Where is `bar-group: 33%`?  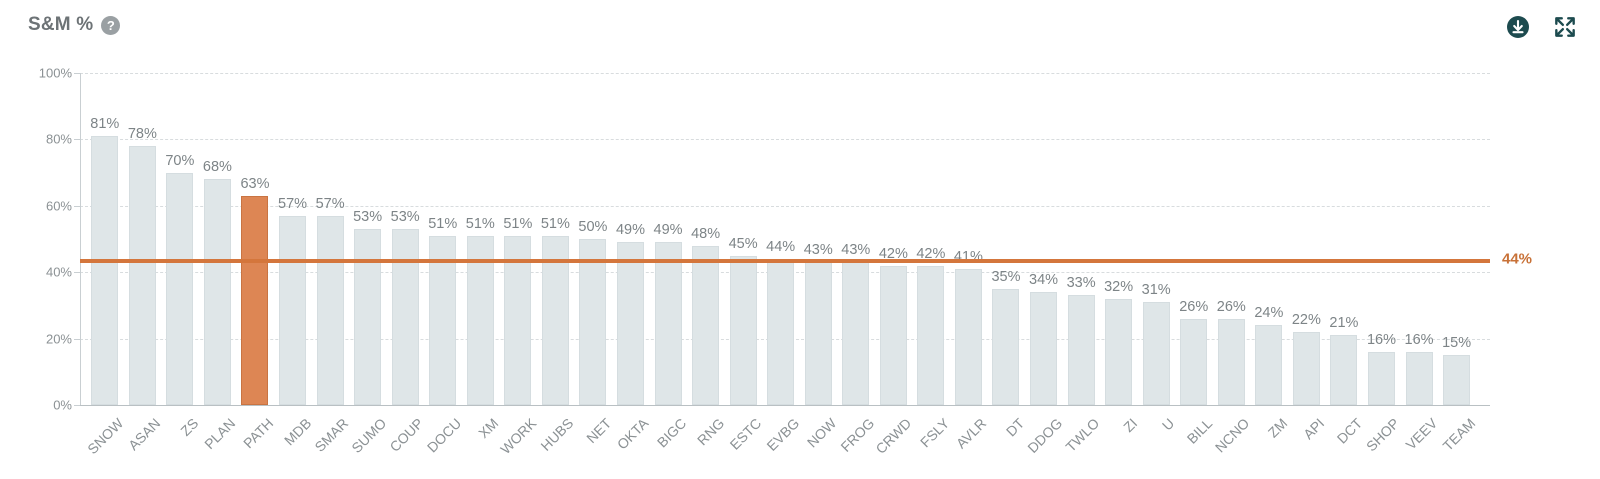
bar-group: 33% is located at coordinates (1081, 239).